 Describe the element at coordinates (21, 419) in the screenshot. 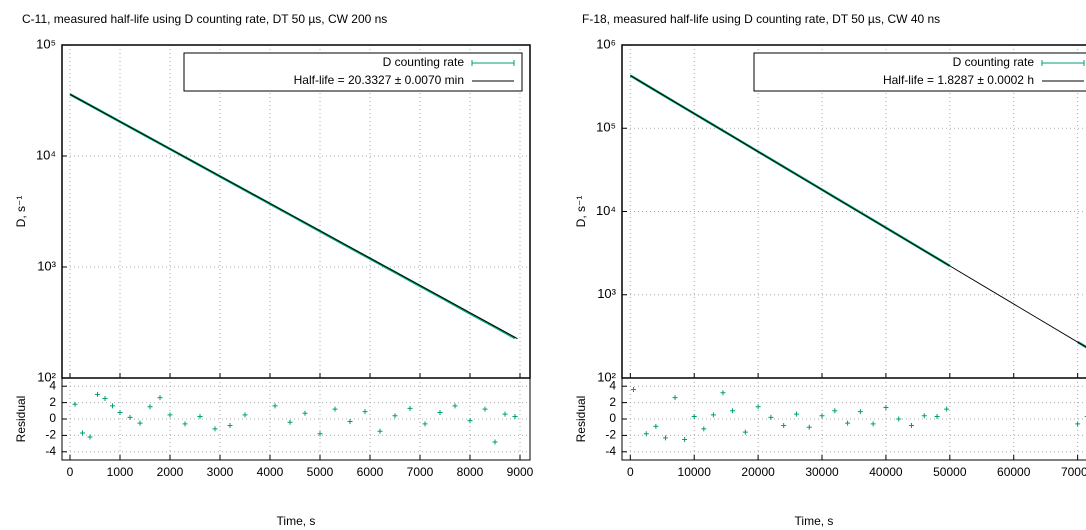

I see `y-axis-label: Residual` at that location.